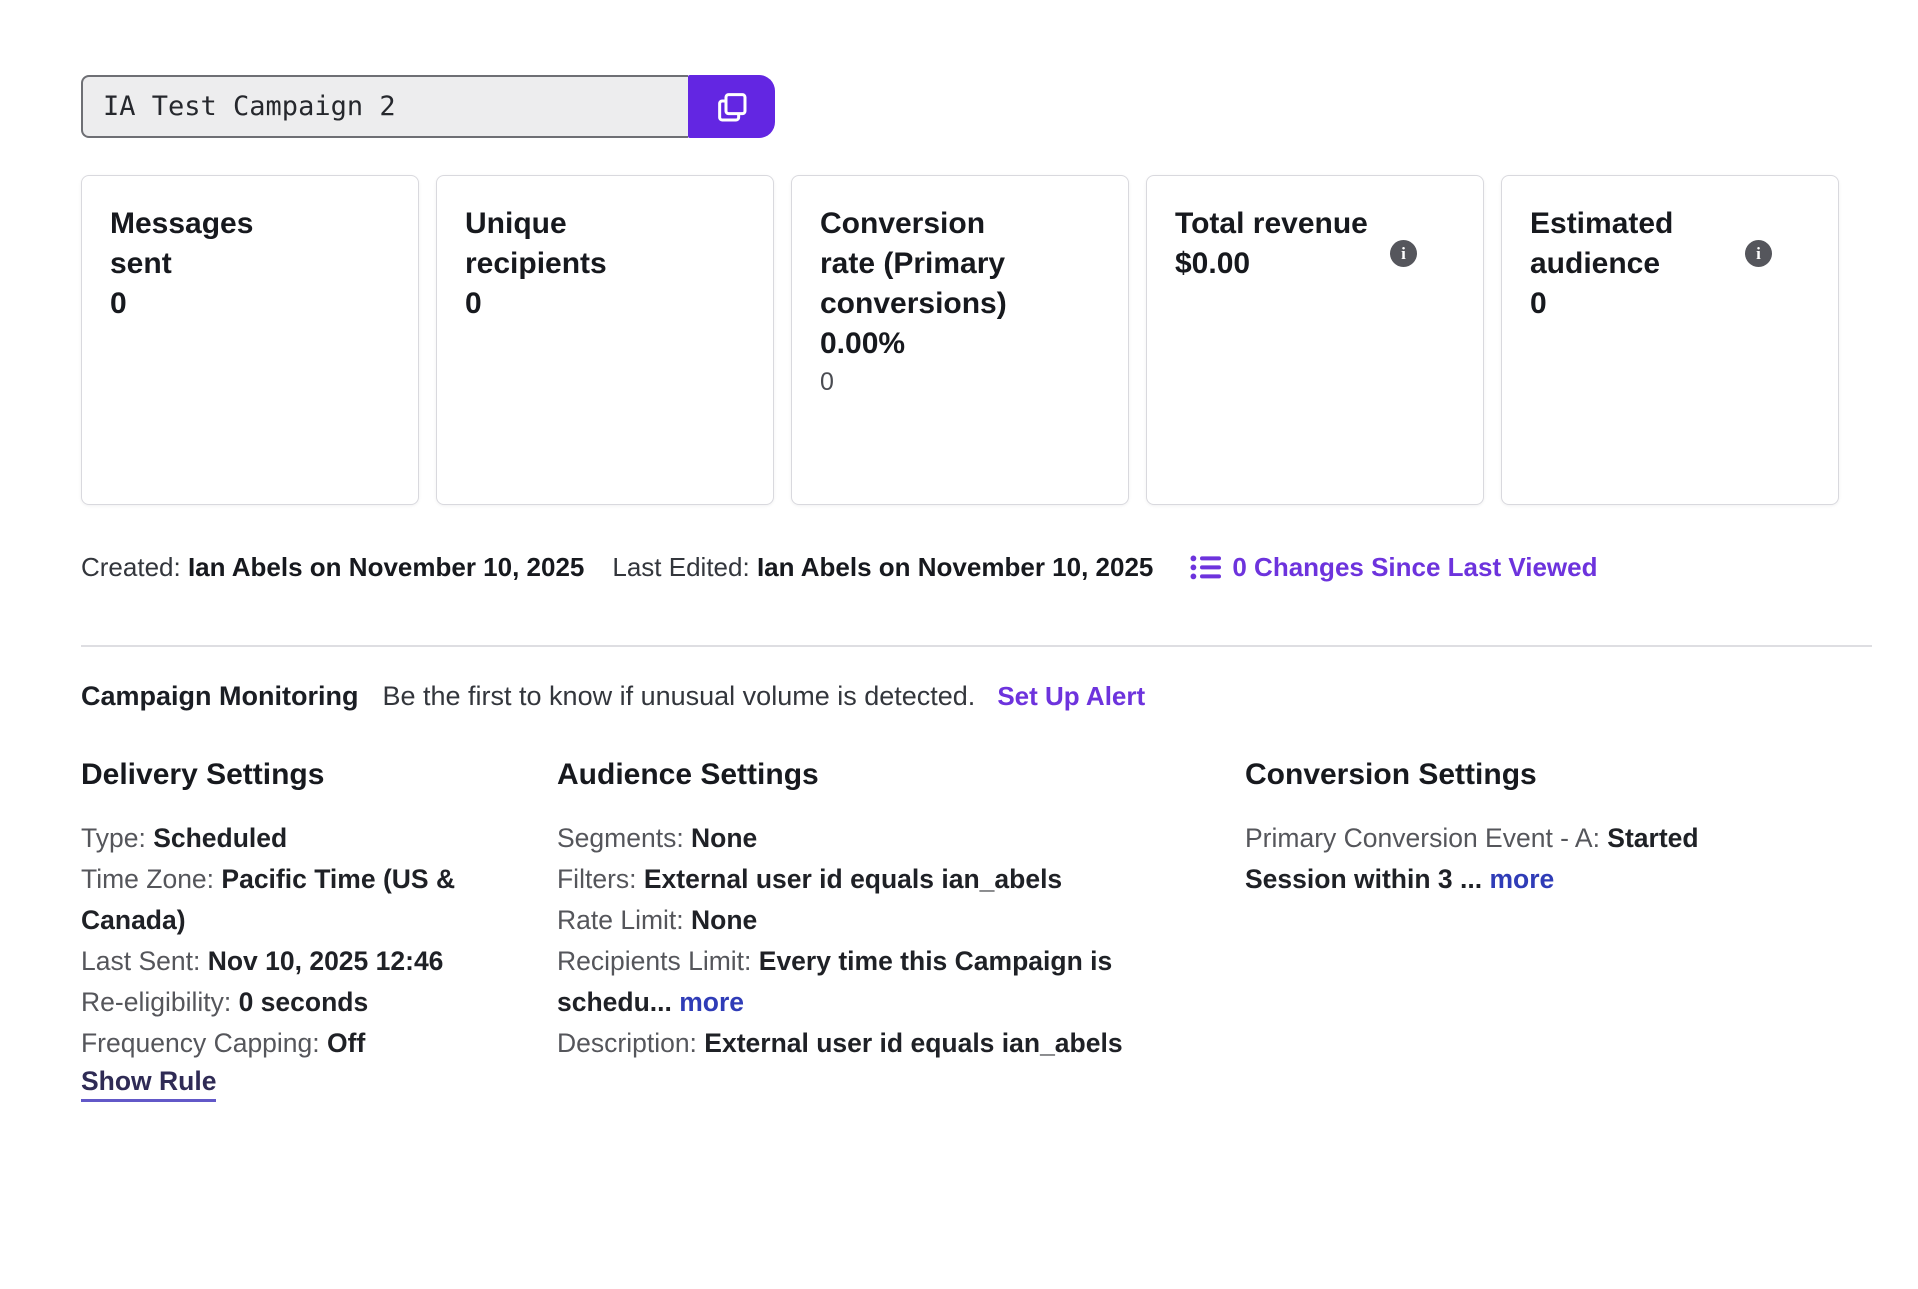 Image resolution: width=1918 pixels, height=1289 pixels. I want to click on setting-label: Last Sent:, so click(144, 961).